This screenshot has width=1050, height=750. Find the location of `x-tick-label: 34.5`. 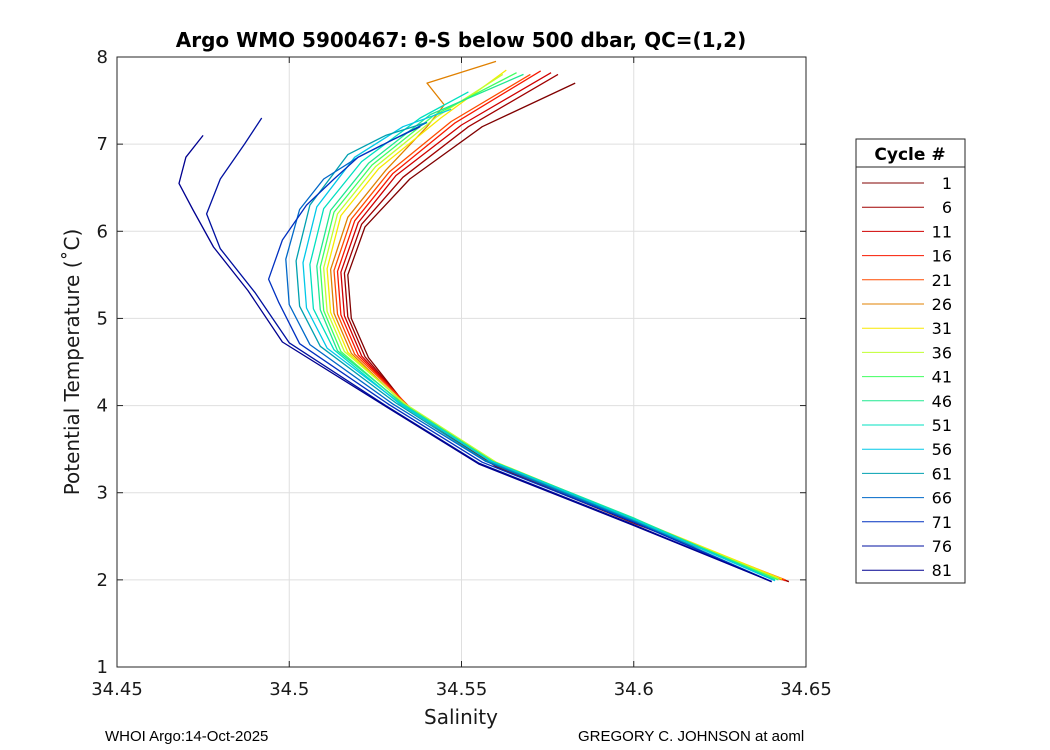

x-tick-label: 34.5 is located at coordinates (289, 689).